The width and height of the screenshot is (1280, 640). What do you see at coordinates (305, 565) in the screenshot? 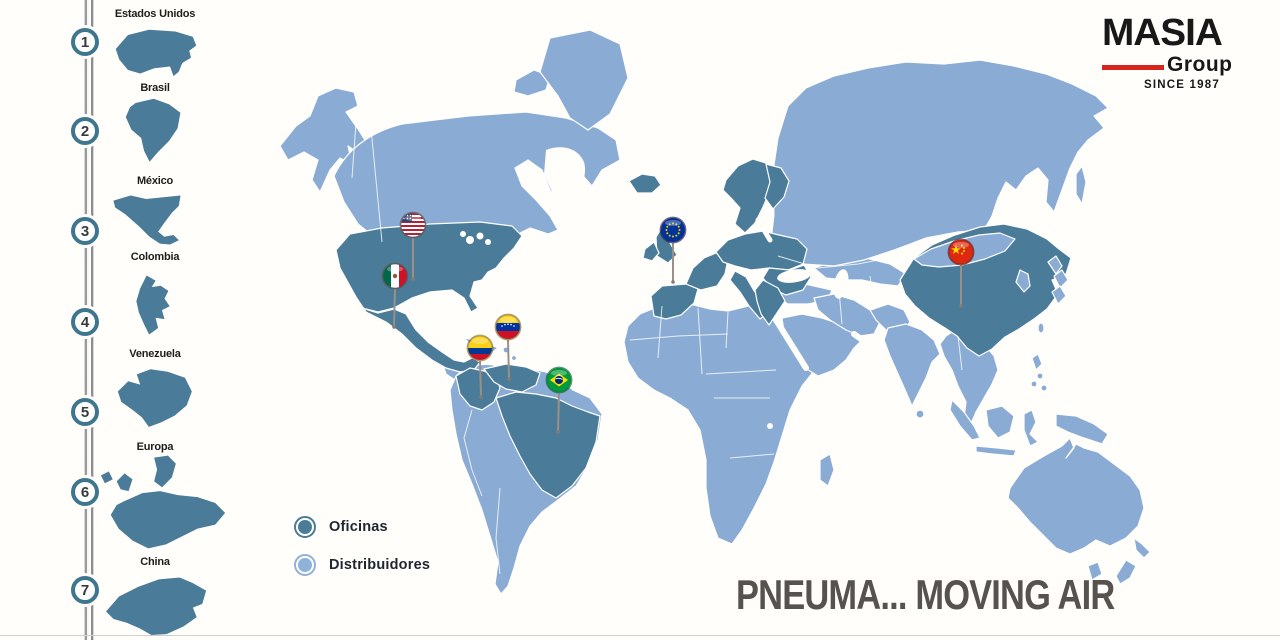
I see `distributor-marker-icon` at bounding box center [305, 565].